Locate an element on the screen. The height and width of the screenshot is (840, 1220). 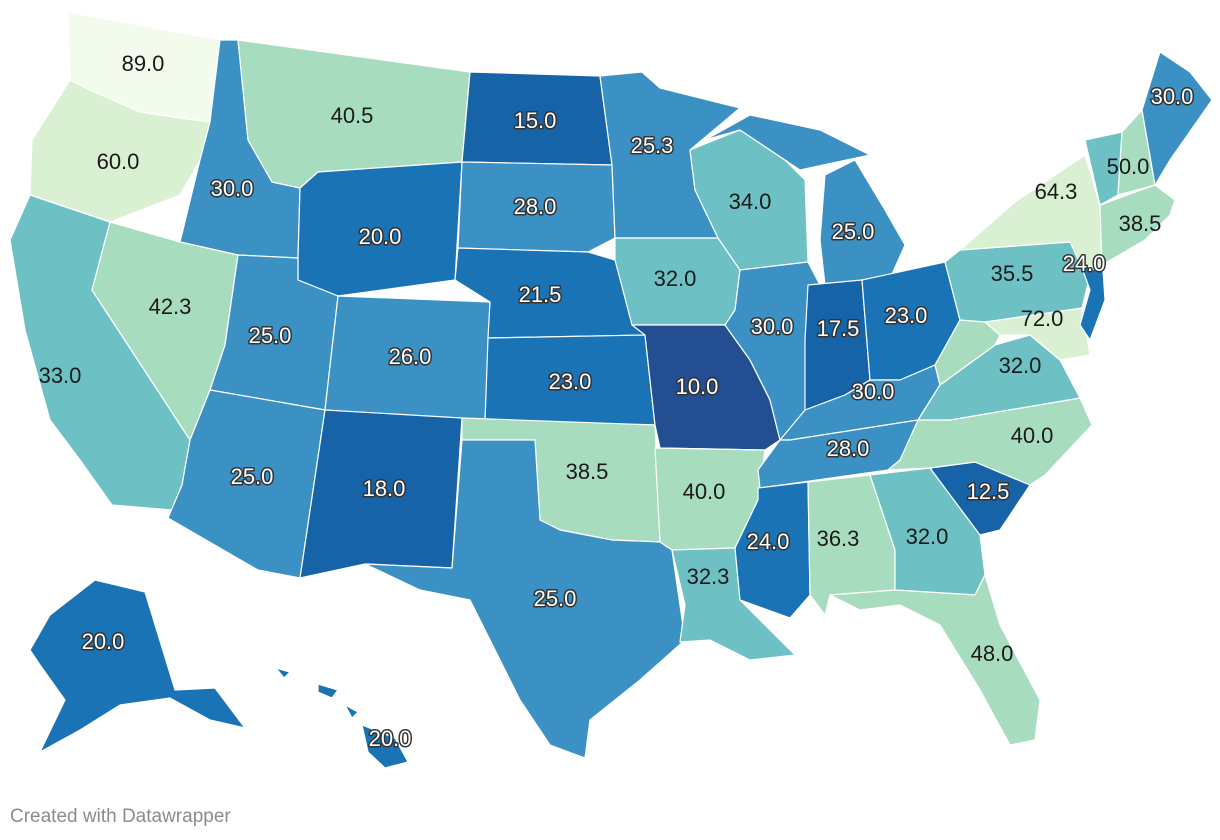
value-label-nj: 24.0 is located at coordinates (1084, 263).